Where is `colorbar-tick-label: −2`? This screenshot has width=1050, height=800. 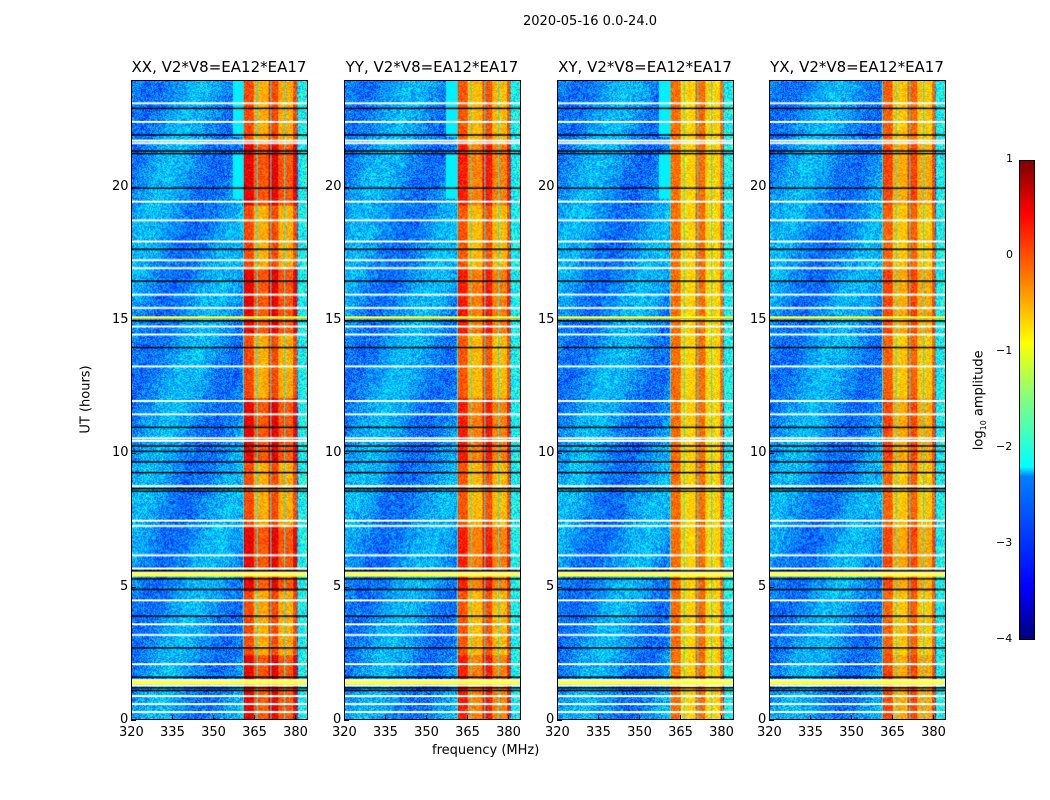
colorbar-tick-label: −2 is located at coordinates (1004, 446).